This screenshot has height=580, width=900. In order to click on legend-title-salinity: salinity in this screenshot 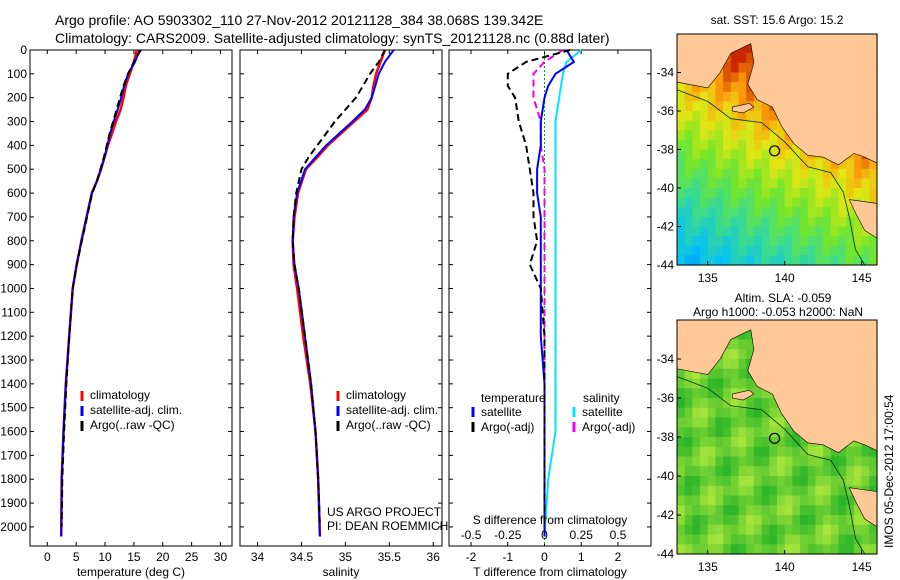, I will do `click(601, 398)`.